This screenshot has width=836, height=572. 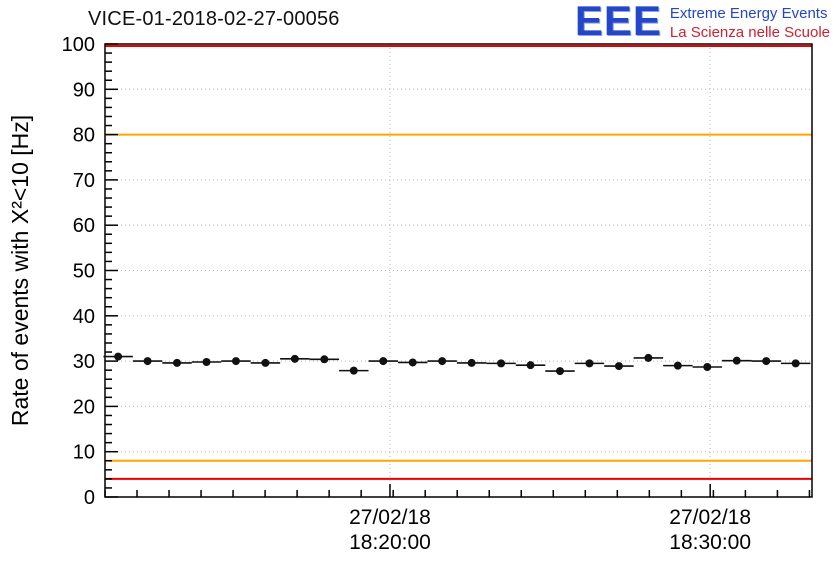 What do you see at coordinates (84, 136) in the screenshot?
I see `y-tick-label: 80` at bounding box center [84, 136].